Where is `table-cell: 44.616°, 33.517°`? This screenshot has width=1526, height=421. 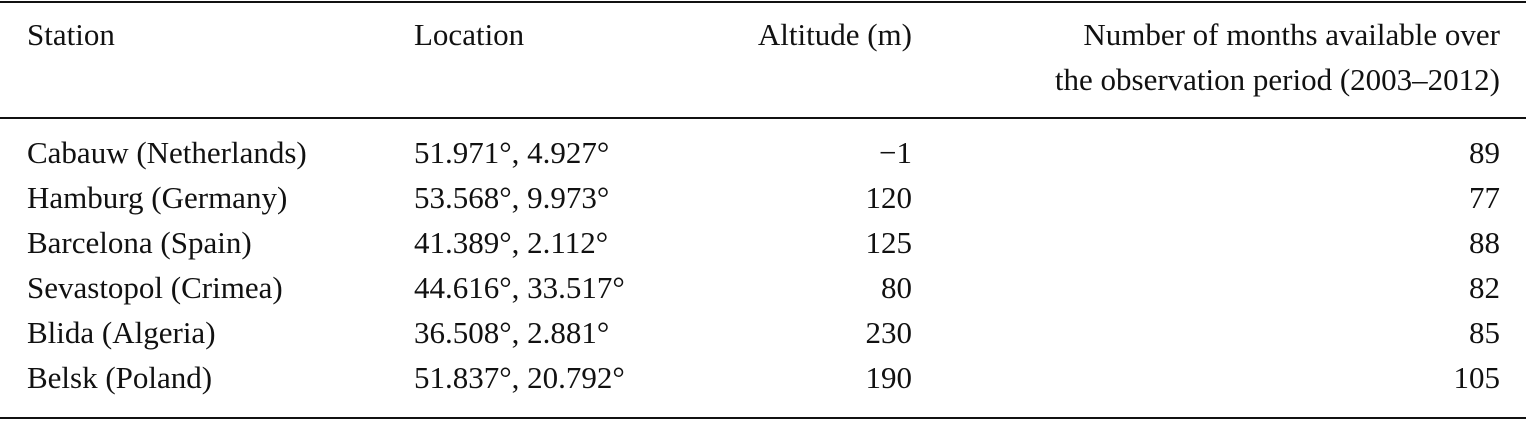 table-cell: 44.616°, 33.517° is located at coordinates (519, 287).